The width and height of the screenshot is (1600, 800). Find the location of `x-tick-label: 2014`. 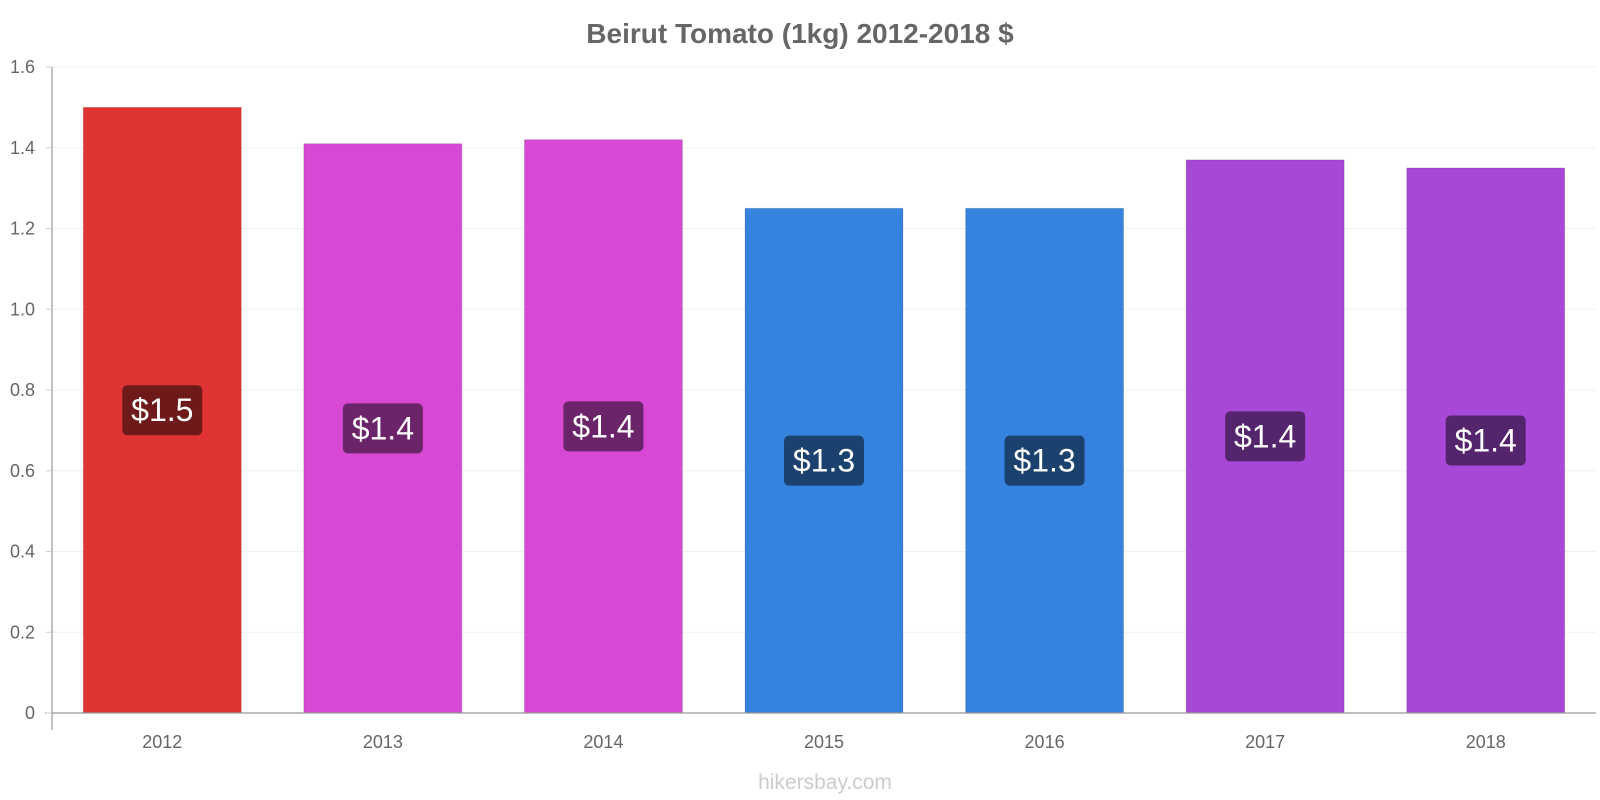

x-tick-label: 2014 is located at coordinates (603, 742).